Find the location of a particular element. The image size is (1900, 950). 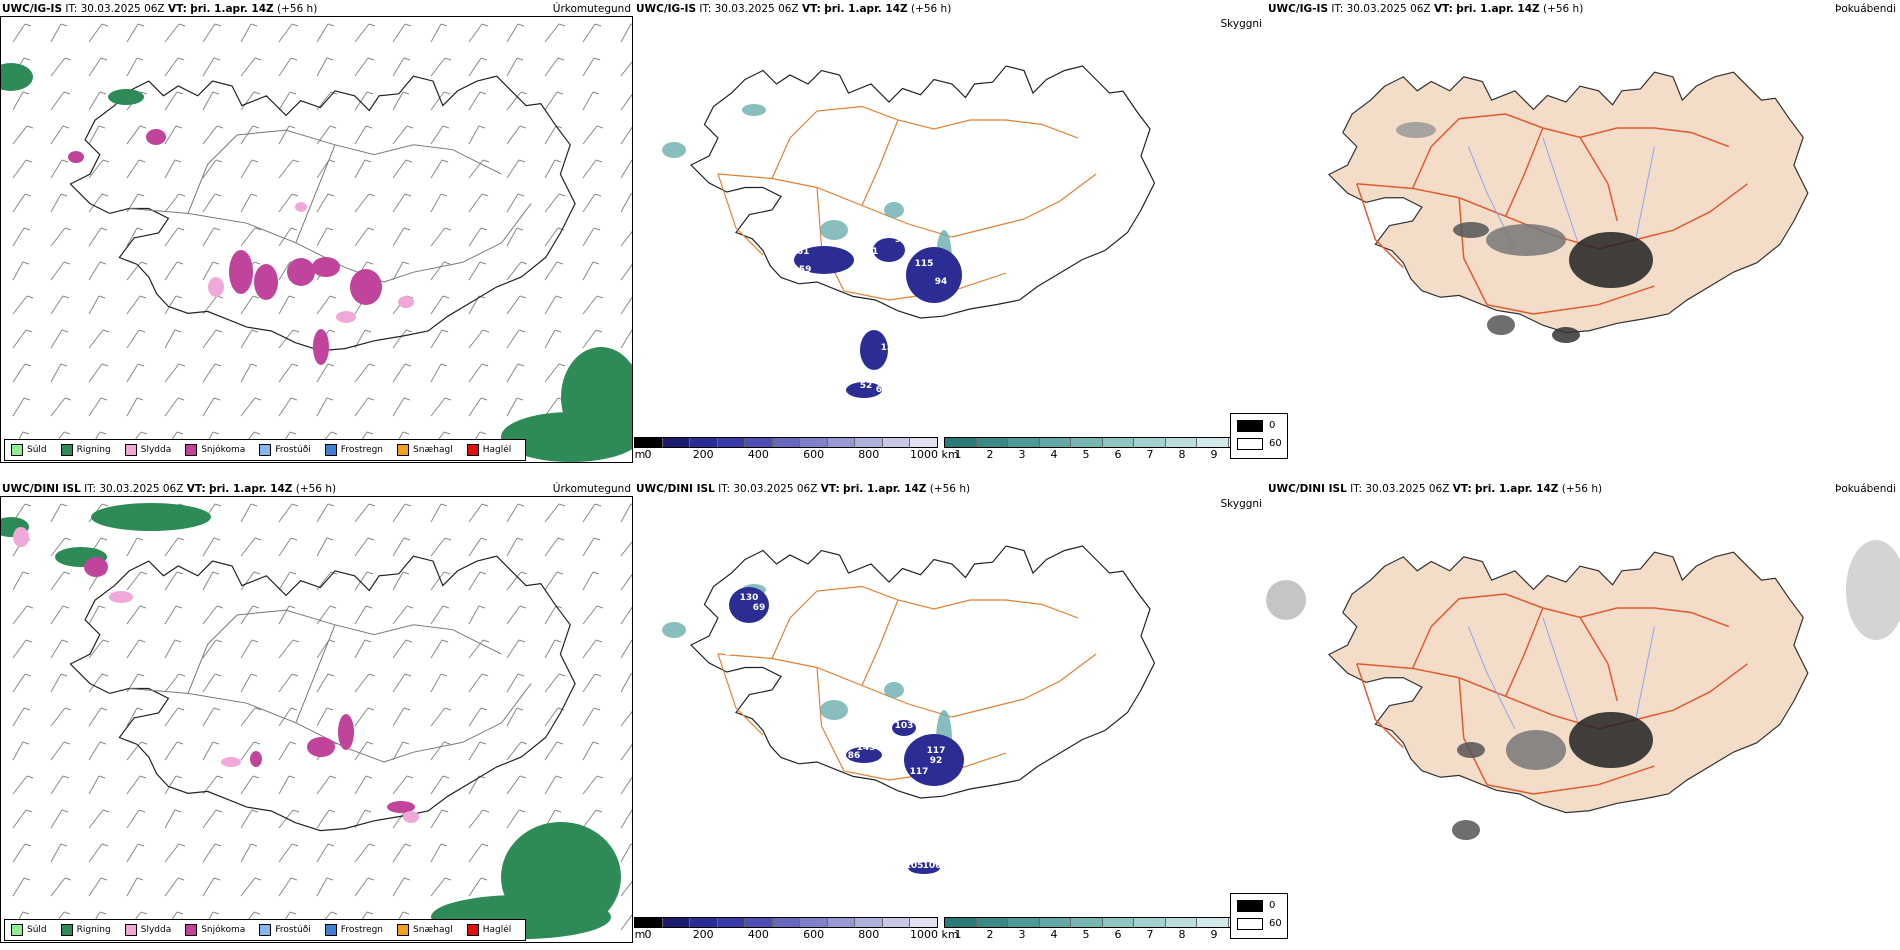

cloud-base-label: 117 is located at coordinates (936, 751).